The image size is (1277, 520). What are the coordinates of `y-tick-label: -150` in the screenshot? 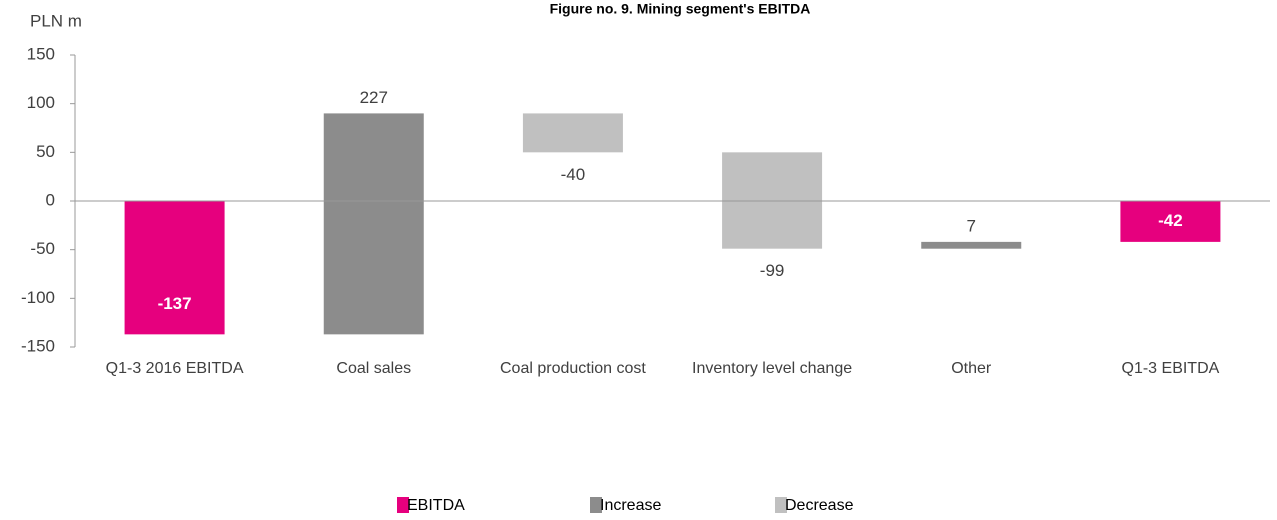 It's located at (38, 345).